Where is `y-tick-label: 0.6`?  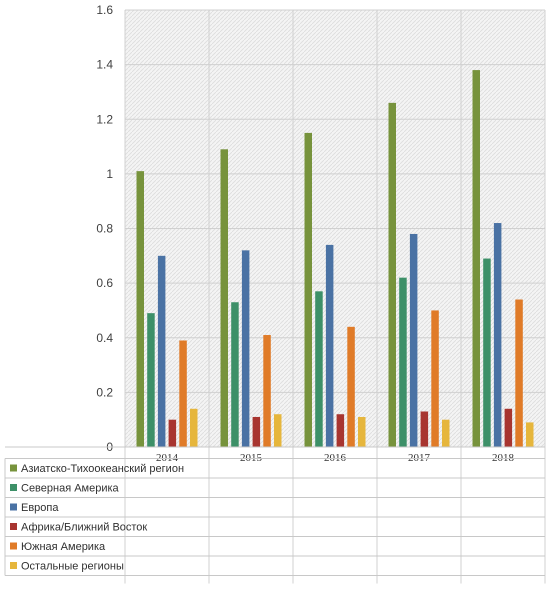
y-tick-label: 0.6 is located at coordinates (104, 283).